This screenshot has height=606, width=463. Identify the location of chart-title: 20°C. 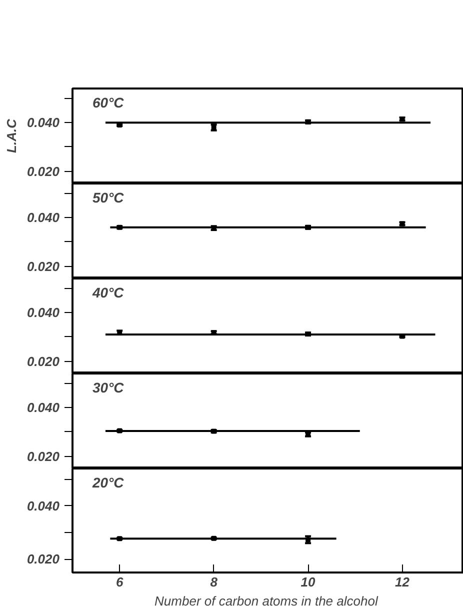
(108, 482).